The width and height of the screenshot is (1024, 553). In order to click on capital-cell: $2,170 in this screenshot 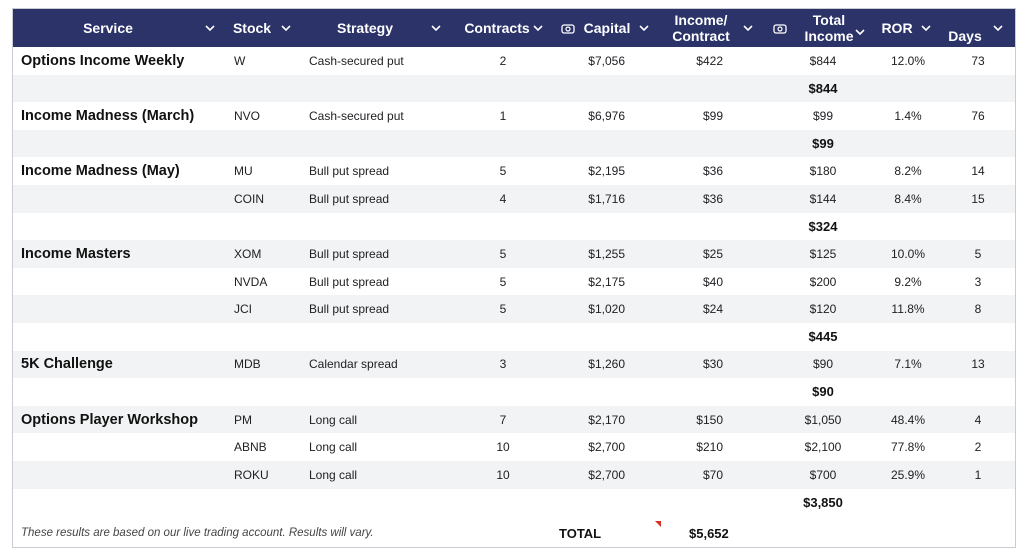, I will do `click(606, 419)`.